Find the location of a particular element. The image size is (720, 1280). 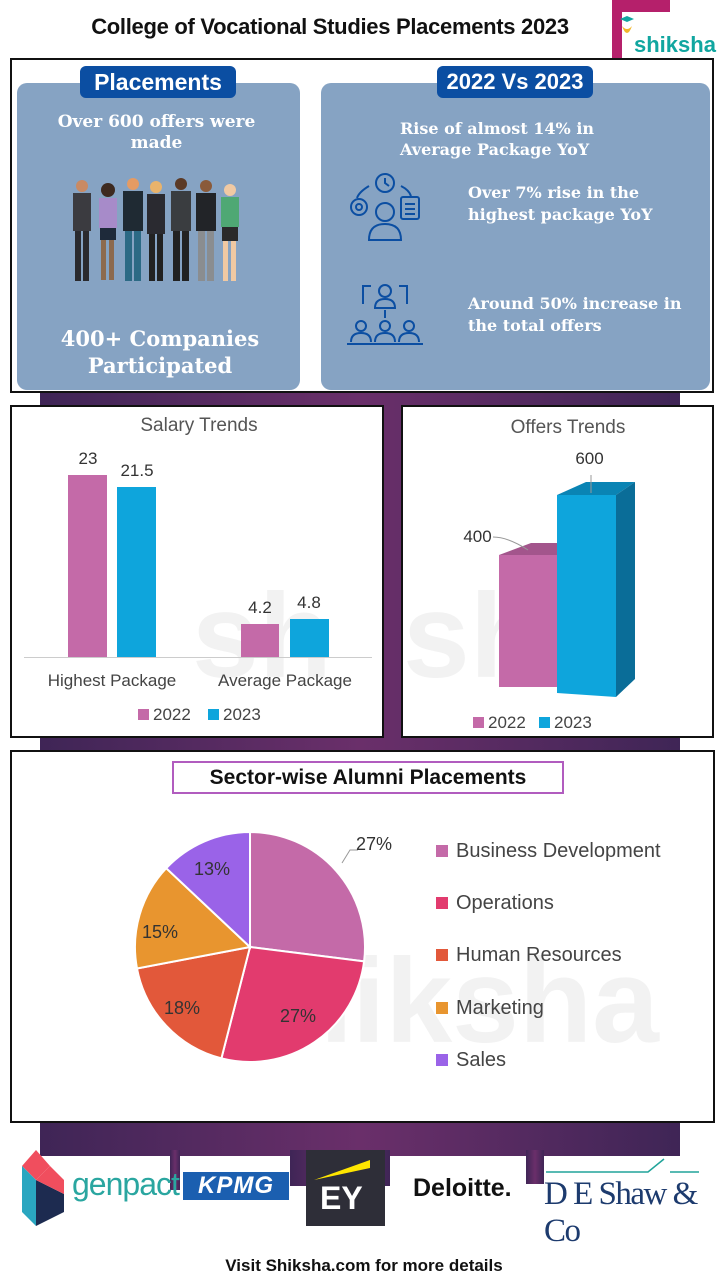

total-offers-increase-text: Around 50% increase in the total offers is located at coordinates (575, 314).